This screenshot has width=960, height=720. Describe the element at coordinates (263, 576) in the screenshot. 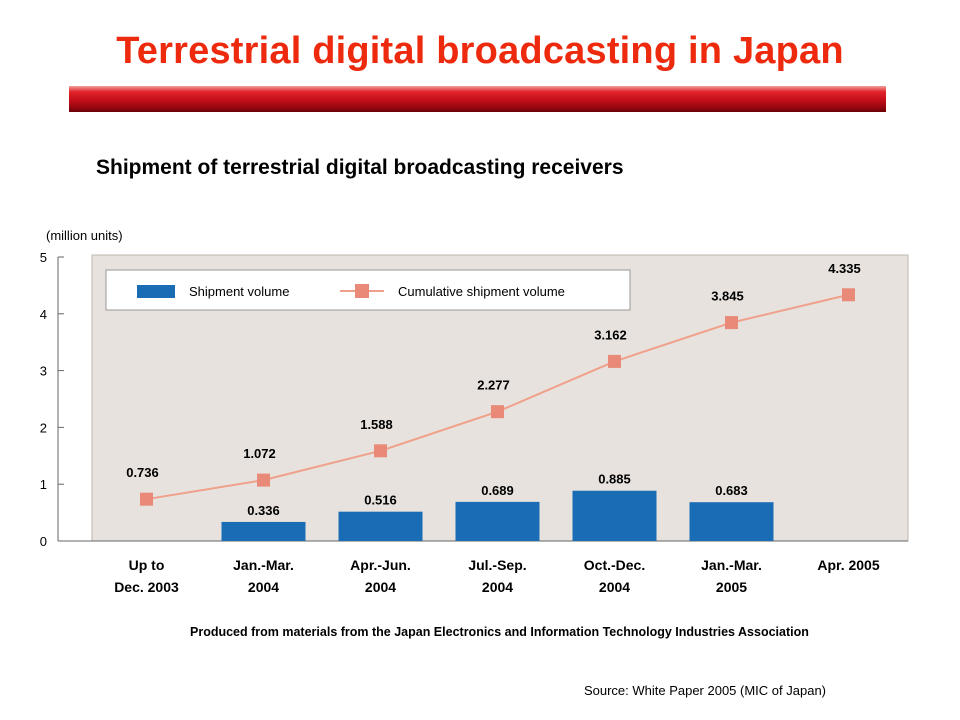

I see `x-tick-label: Jan.-Mar. 2004` at that location.